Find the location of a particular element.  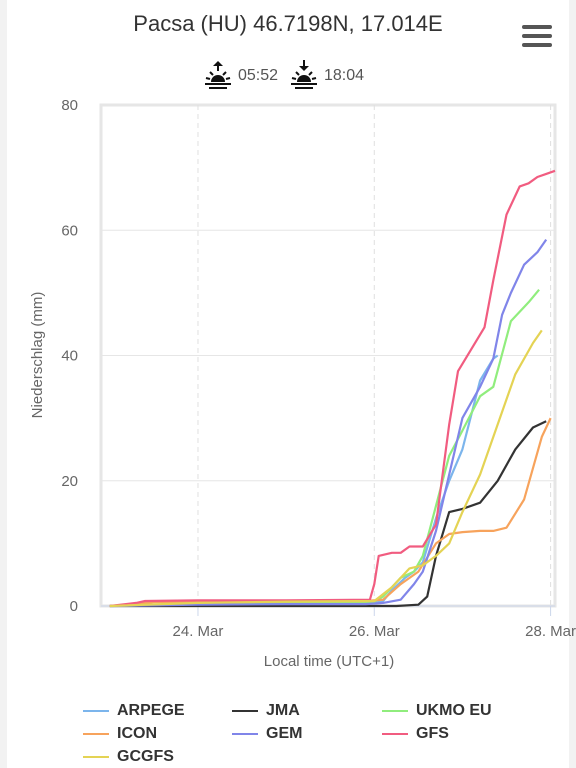

legend-label: ARPEGE is located at coordinates (151, 710).